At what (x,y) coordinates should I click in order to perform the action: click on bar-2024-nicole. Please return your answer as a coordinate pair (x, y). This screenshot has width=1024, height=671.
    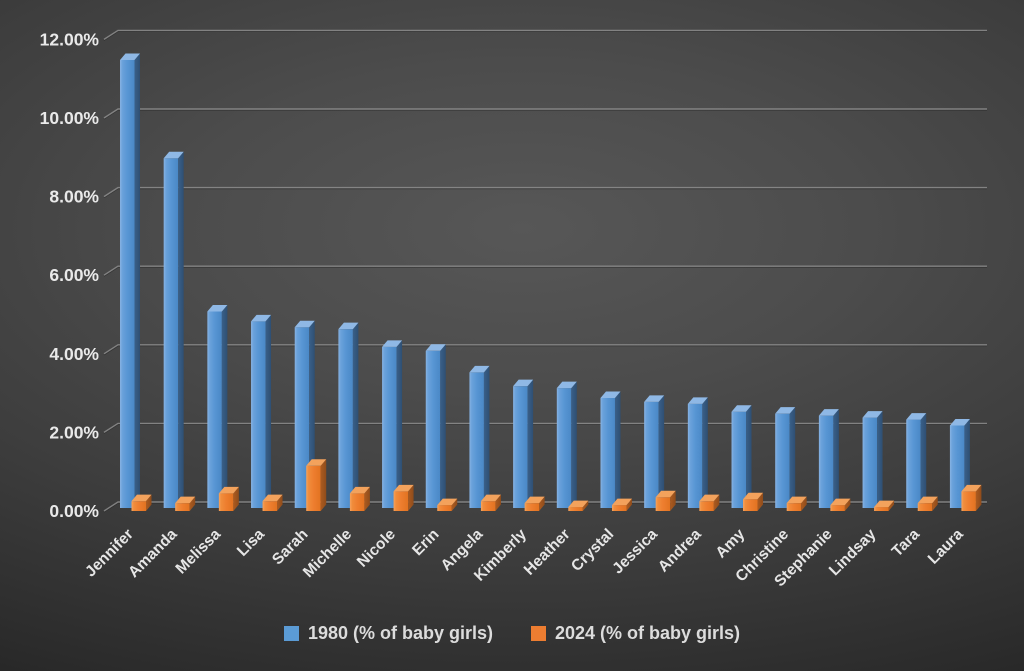
    Looking at the image, I should click on (403, 497).